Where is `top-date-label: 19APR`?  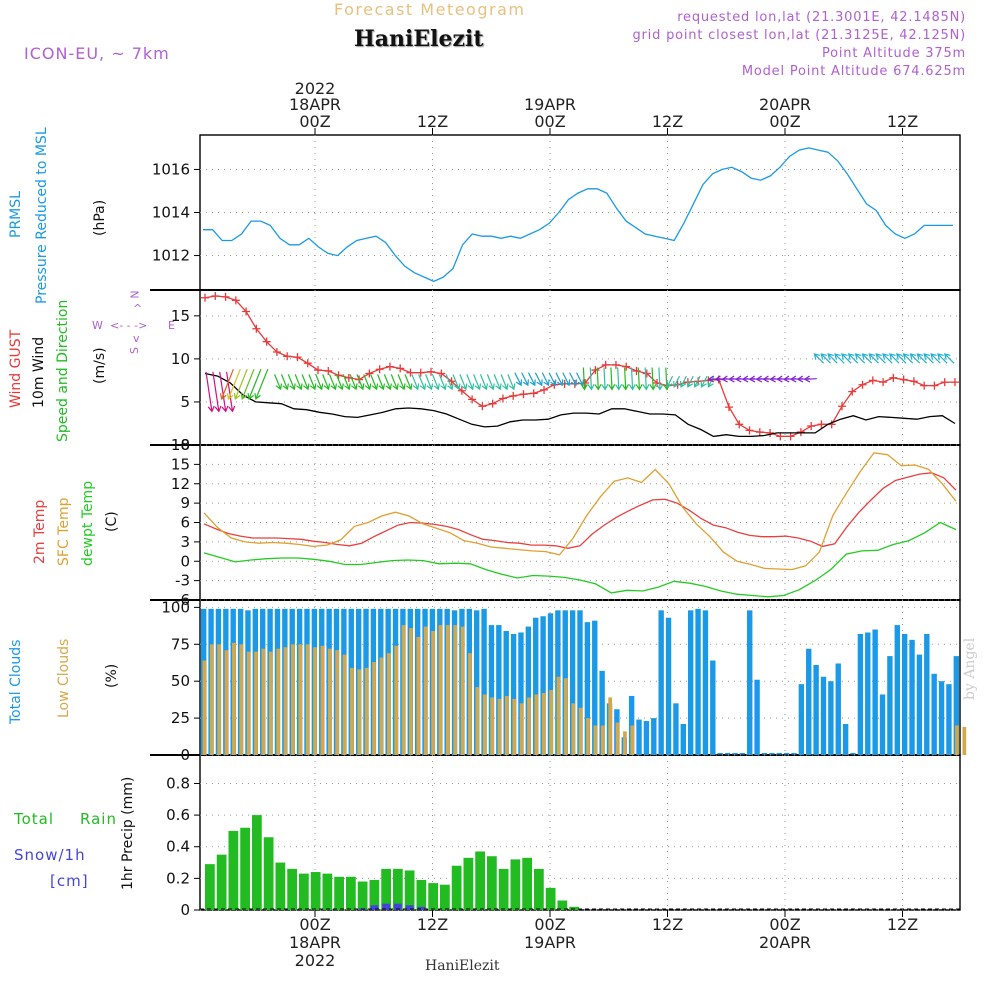 top-date-label: 19APR is located at coordinates (550, 104).